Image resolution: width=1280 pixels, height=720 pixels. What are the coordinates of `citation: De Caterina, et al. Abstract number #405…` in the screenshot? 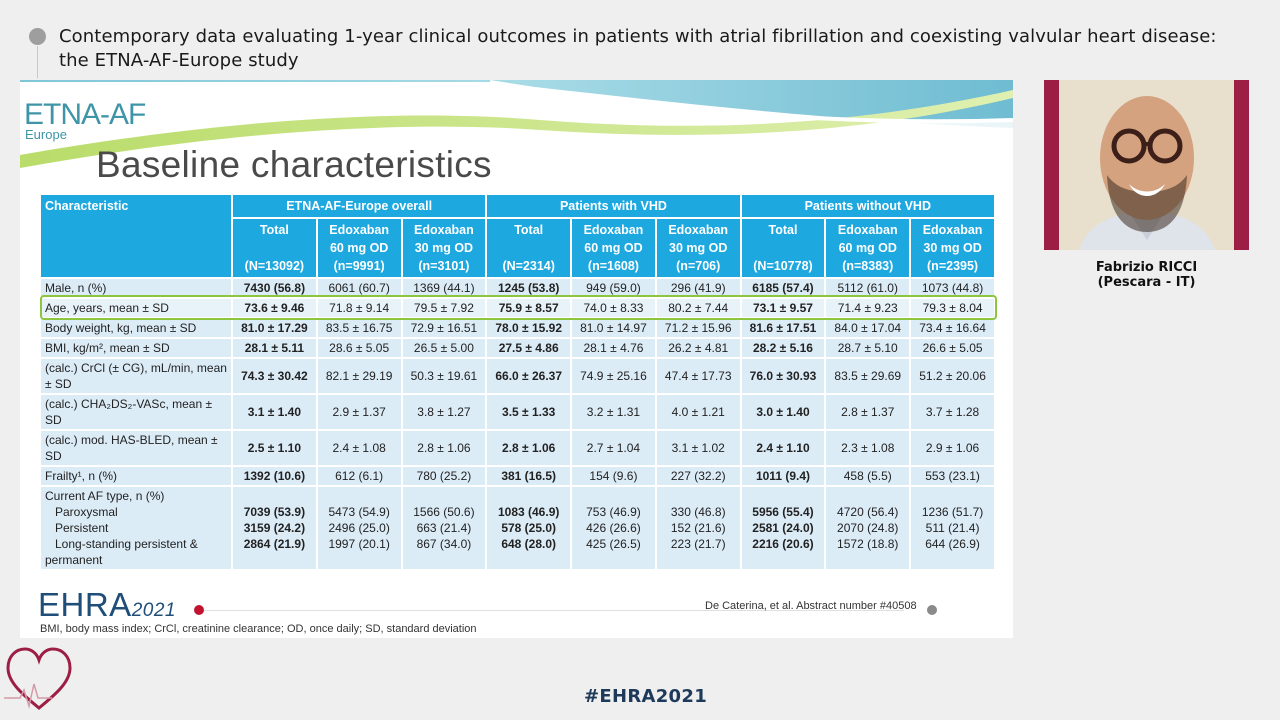 It's located at (811, 606).